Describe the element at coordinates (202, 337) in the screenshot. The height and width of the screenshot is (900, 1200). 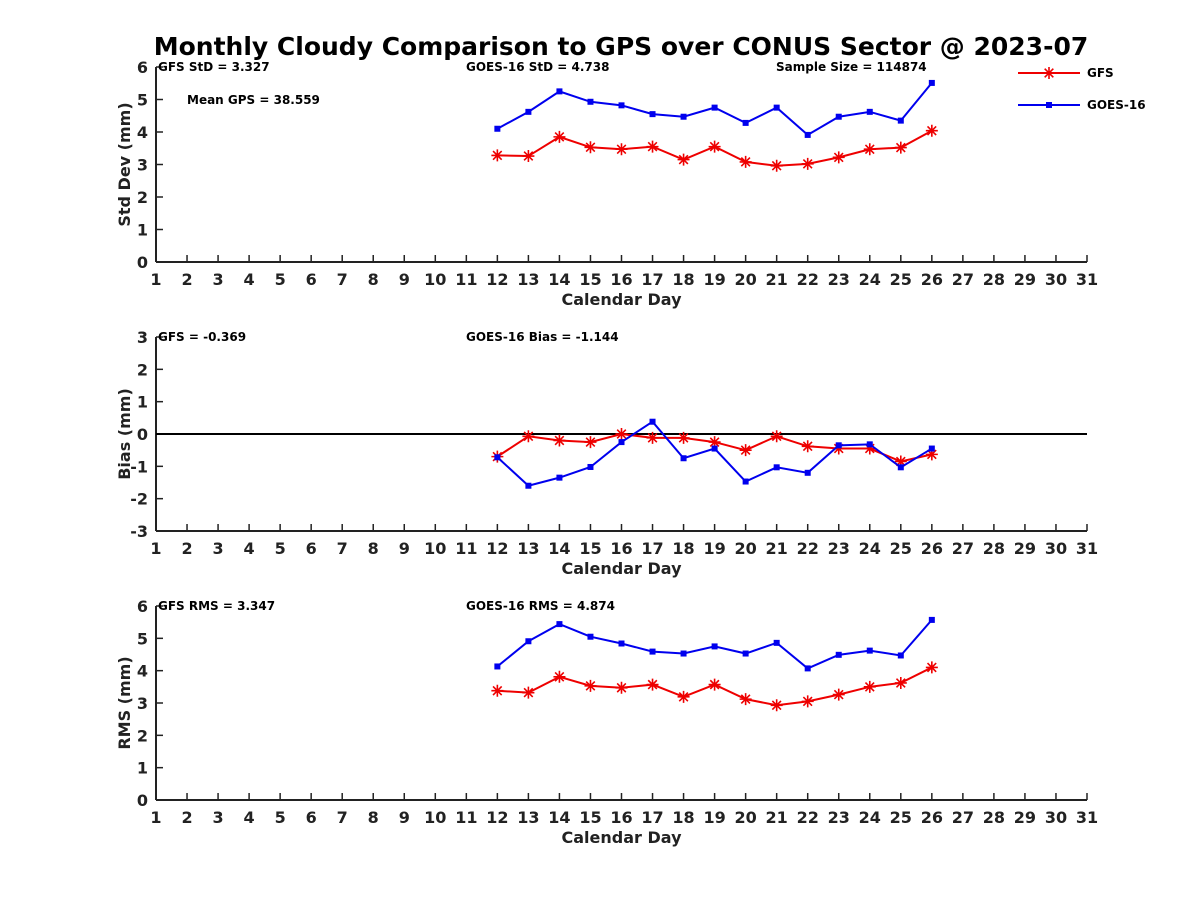
I see `stat-annotation: GFS = -0.369` at that location.